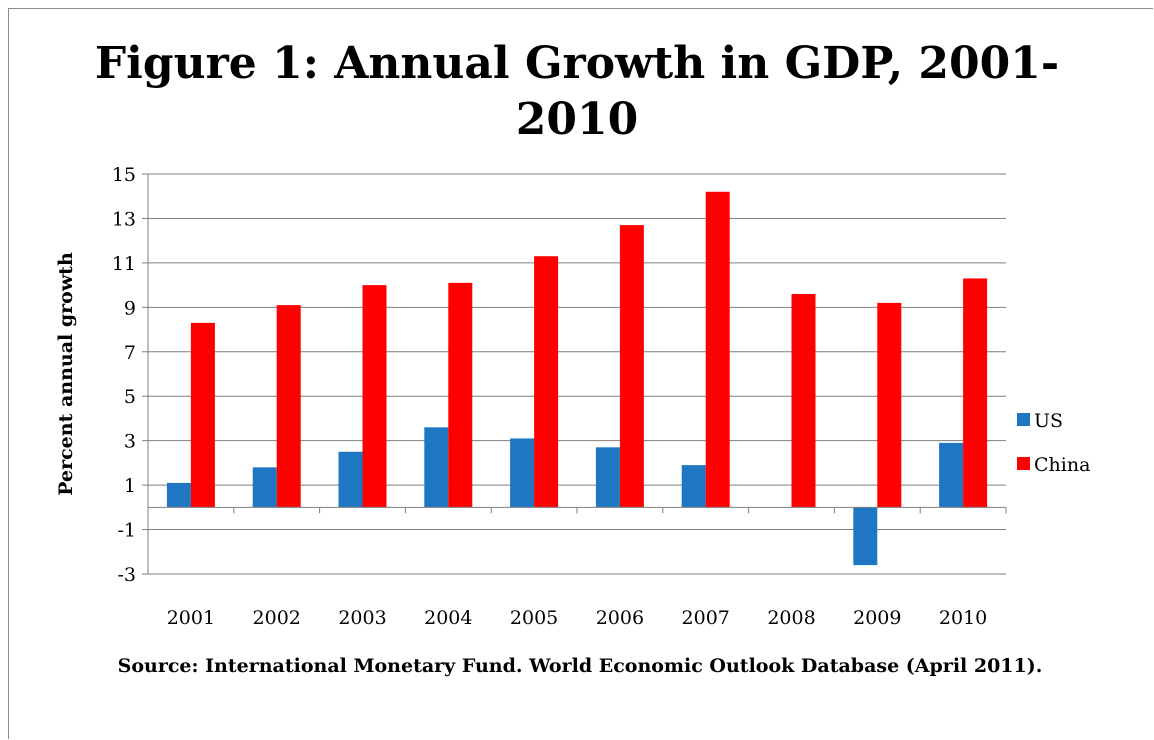 The width and height of the screenshot is (1154, 740). What do you see at coordinates (130, 397) in the screenshot?
I see `y-tick-label: 5` at bounding box center [130, 397].